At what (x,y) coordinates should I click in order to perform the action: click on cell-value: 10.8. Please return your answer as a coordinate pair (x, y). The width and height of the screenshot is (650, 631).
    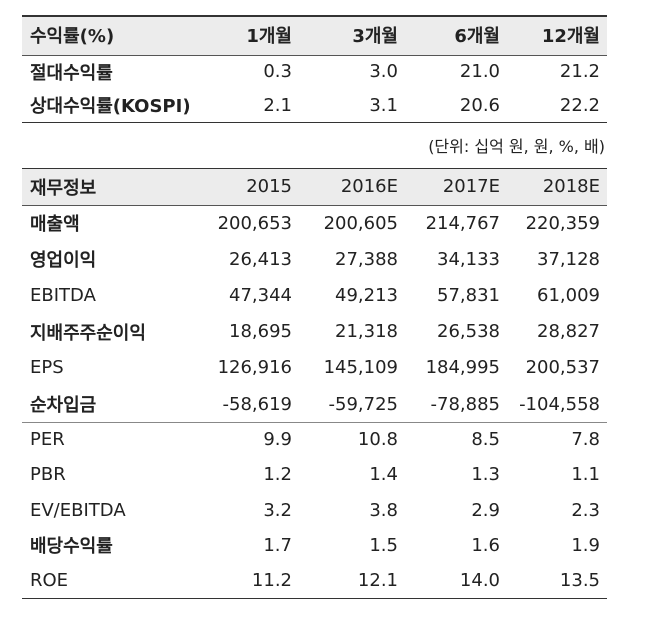
    Looking at the image, I should click on (377, 440).